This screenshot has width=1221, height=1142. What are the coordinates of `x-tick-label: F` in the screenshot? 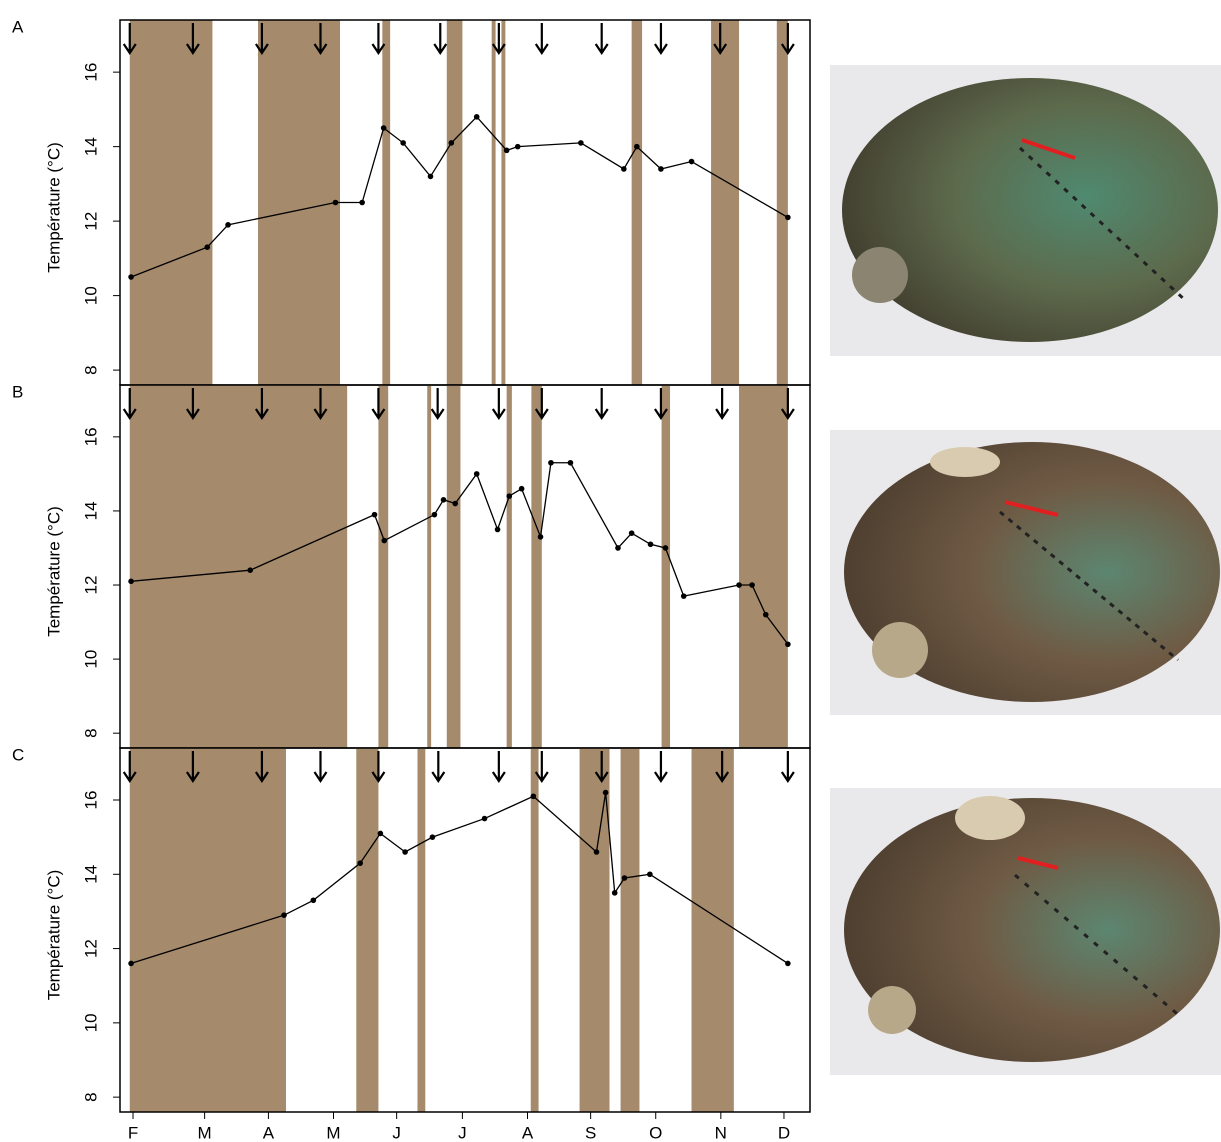 It's located at (133, 1132).